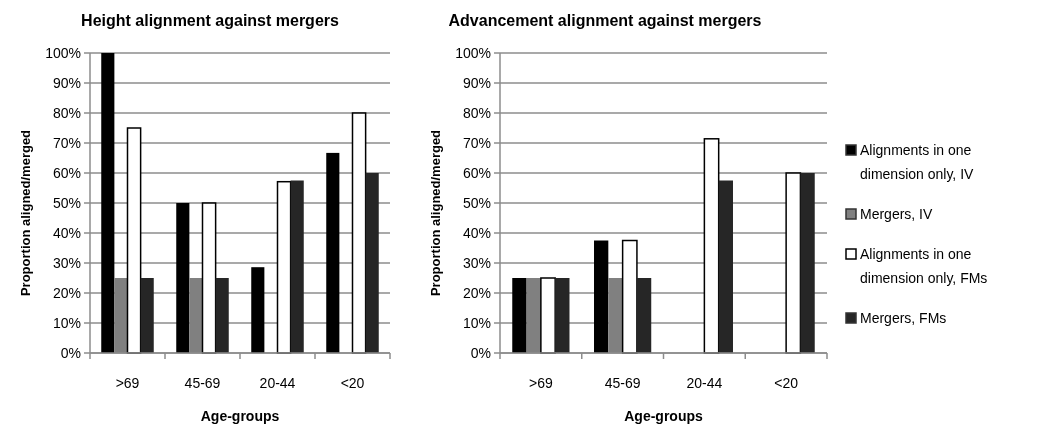  What do you see at coordinates (917, 161) in the screenshot?
I see `legend-label: Alignments in one dimension only, IV` at bounding box center [917, 161].